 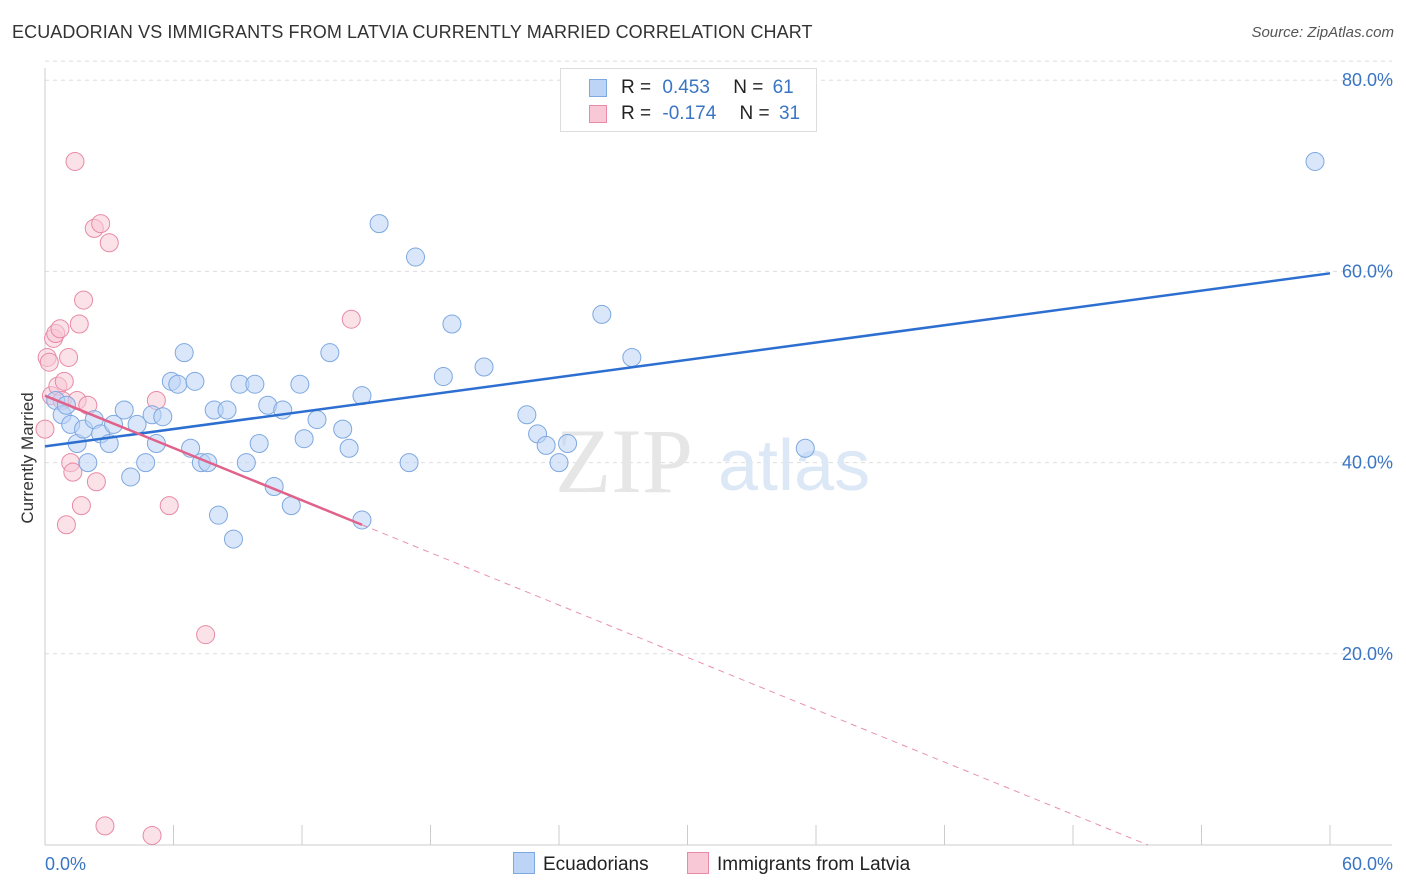 I want to click on bottom-legend-latvia: Immigrants from Latvia, so click(x=798, y=864).